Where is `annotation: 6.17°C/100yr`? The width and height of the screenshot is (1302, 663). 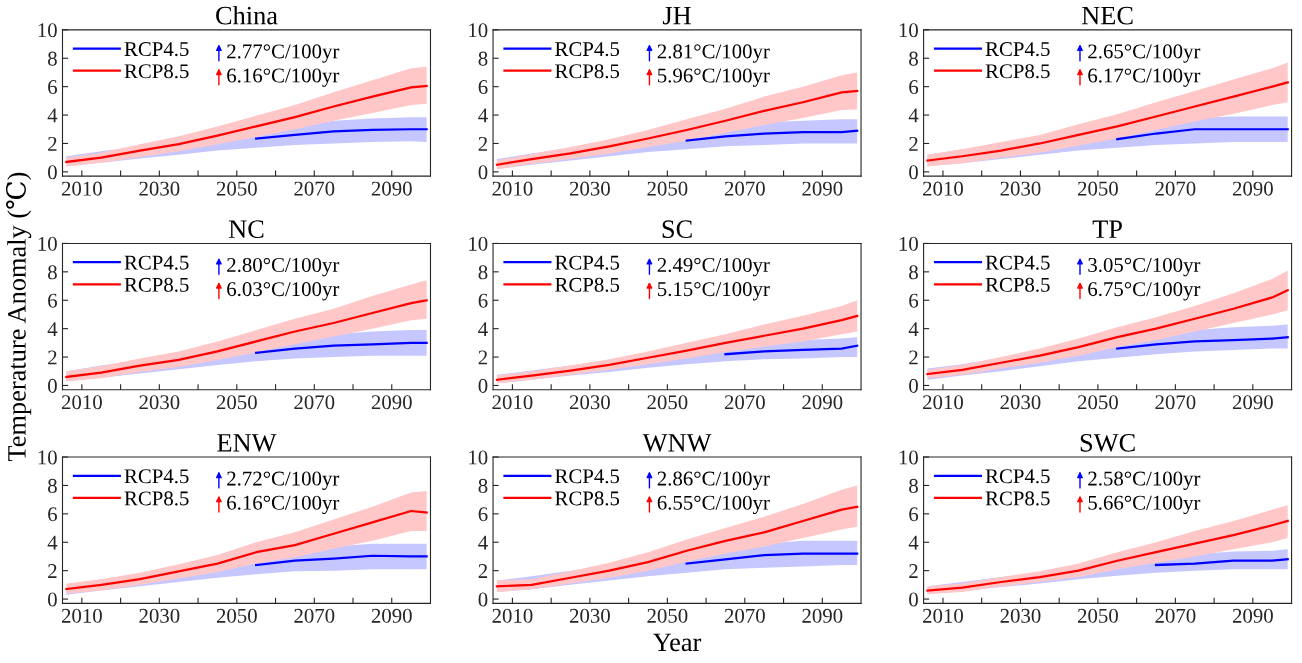 annotation: 6.17°C/100yr is located at coordinates (1144, 77).